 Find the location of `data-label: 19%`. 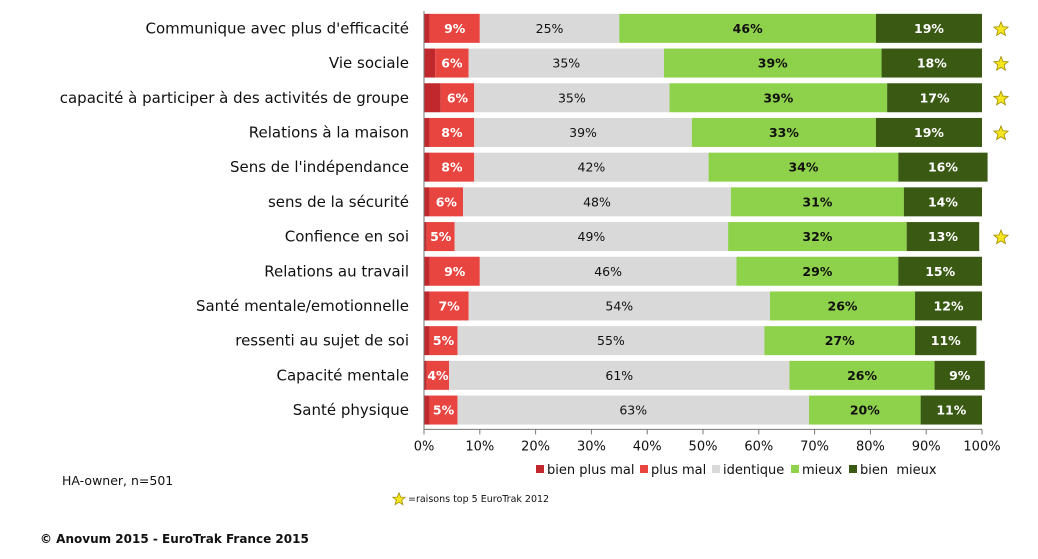

data-label: 19% is located at coordinates (929, 28).